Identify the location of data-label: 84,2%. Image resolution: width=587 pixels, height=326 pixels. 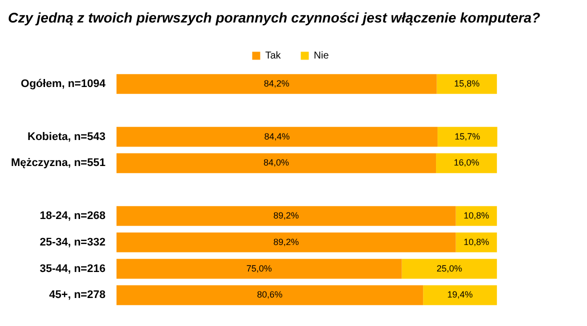
(277, 83).